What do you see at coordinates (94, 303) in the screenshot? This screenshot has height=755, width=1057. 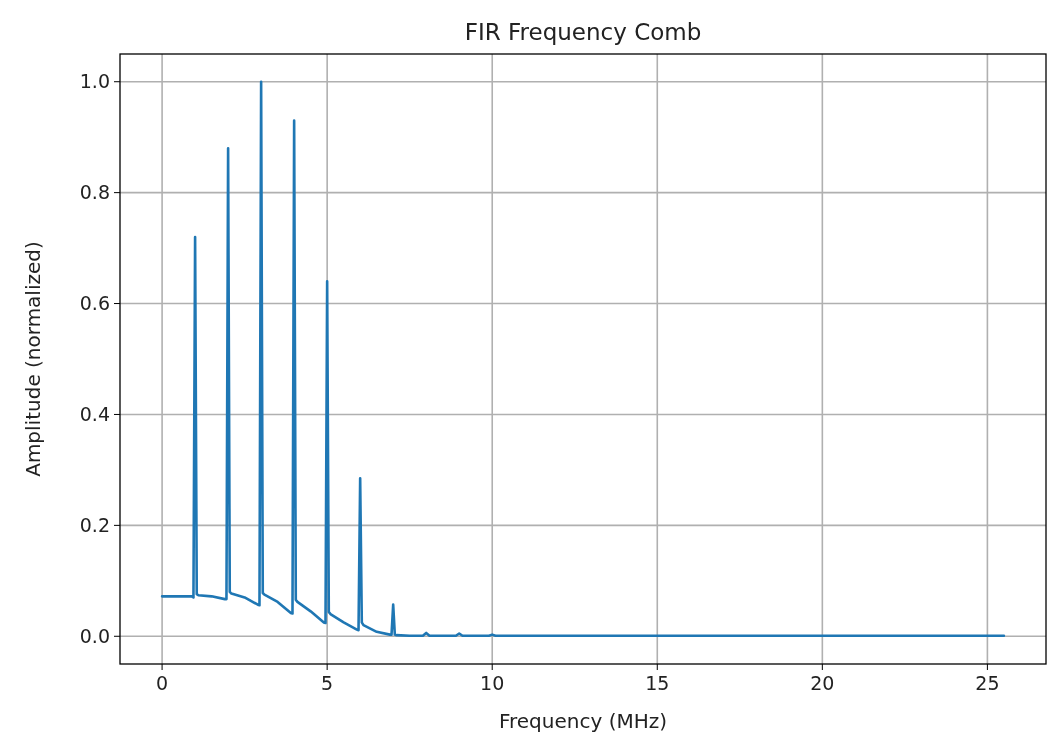 I see `y-tick-label: 0.6` at bounding box center [94, 303].